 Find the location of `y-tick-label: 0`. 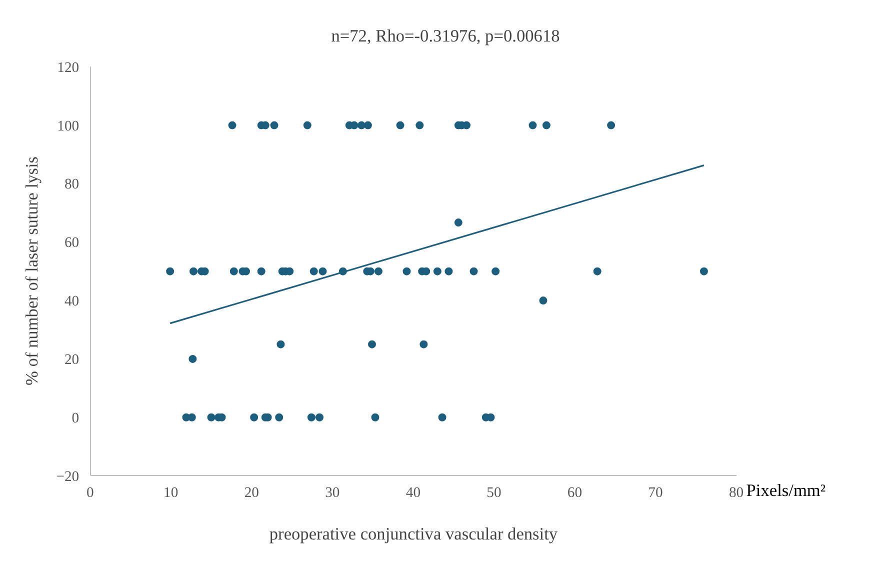

y-tick-label: 0 is located at coordinates (76, 418).